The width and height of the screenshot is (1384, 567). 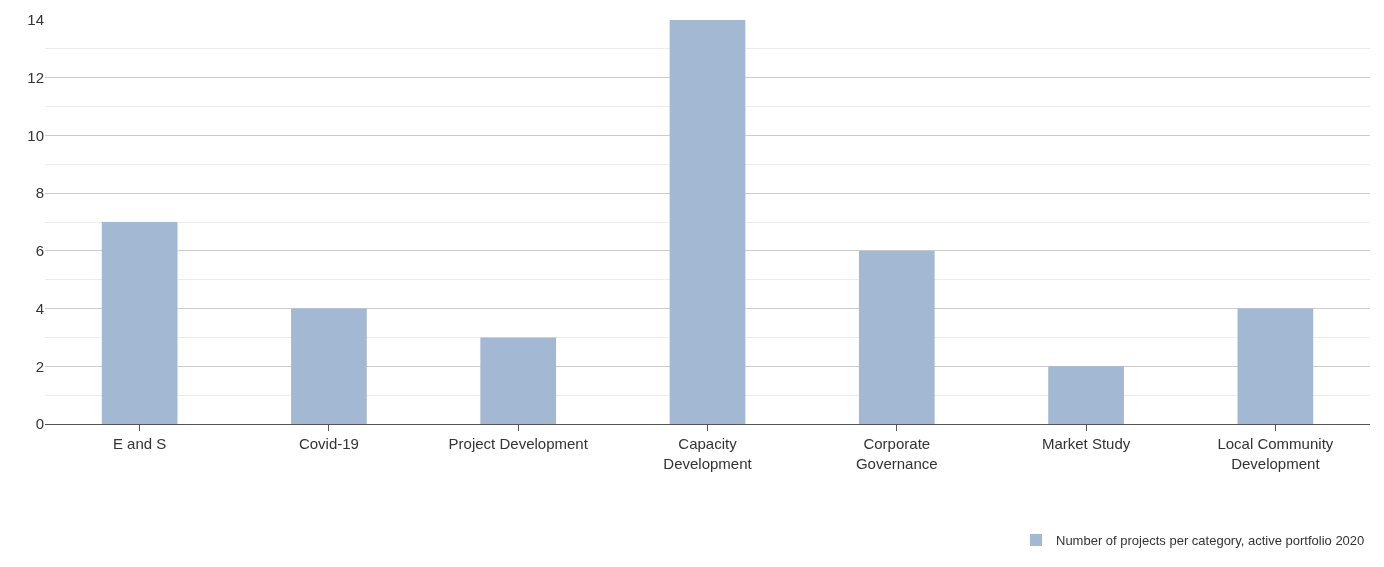 I want to click on y-tick-label: 2, so click(x=39, y=366).